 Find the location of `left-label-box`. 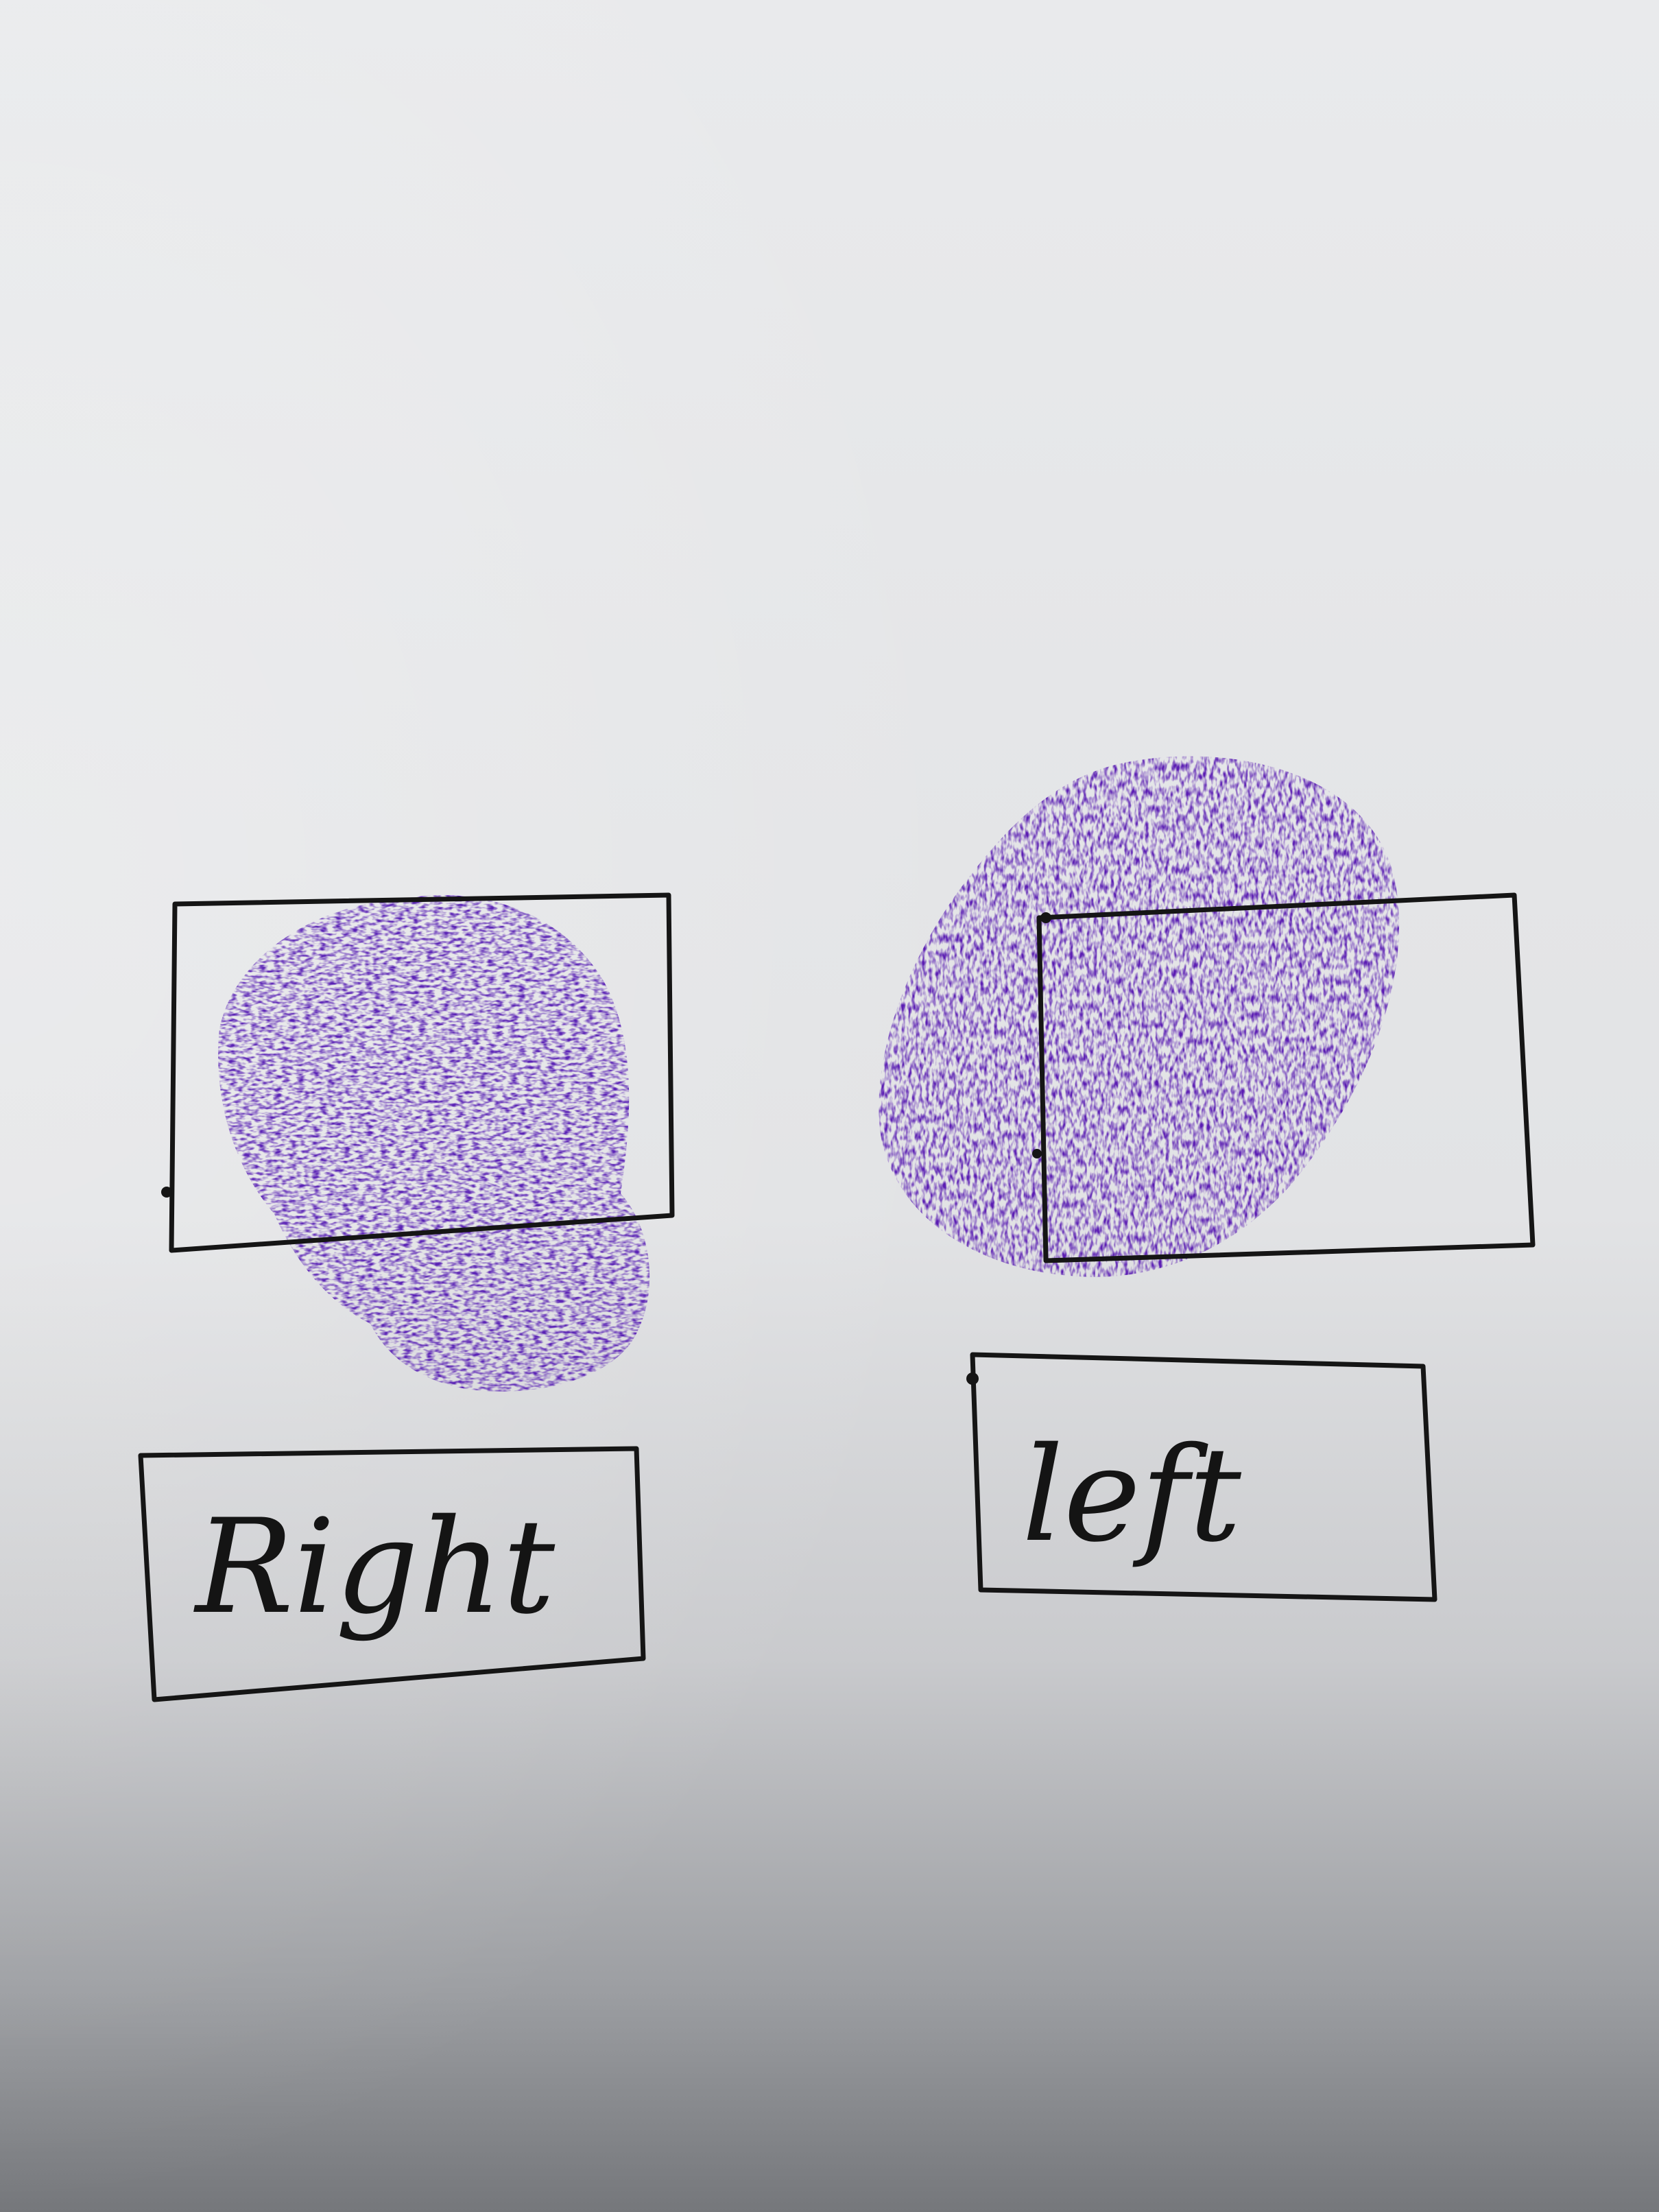

left-label-box is located at coordinates (1203, 1477).